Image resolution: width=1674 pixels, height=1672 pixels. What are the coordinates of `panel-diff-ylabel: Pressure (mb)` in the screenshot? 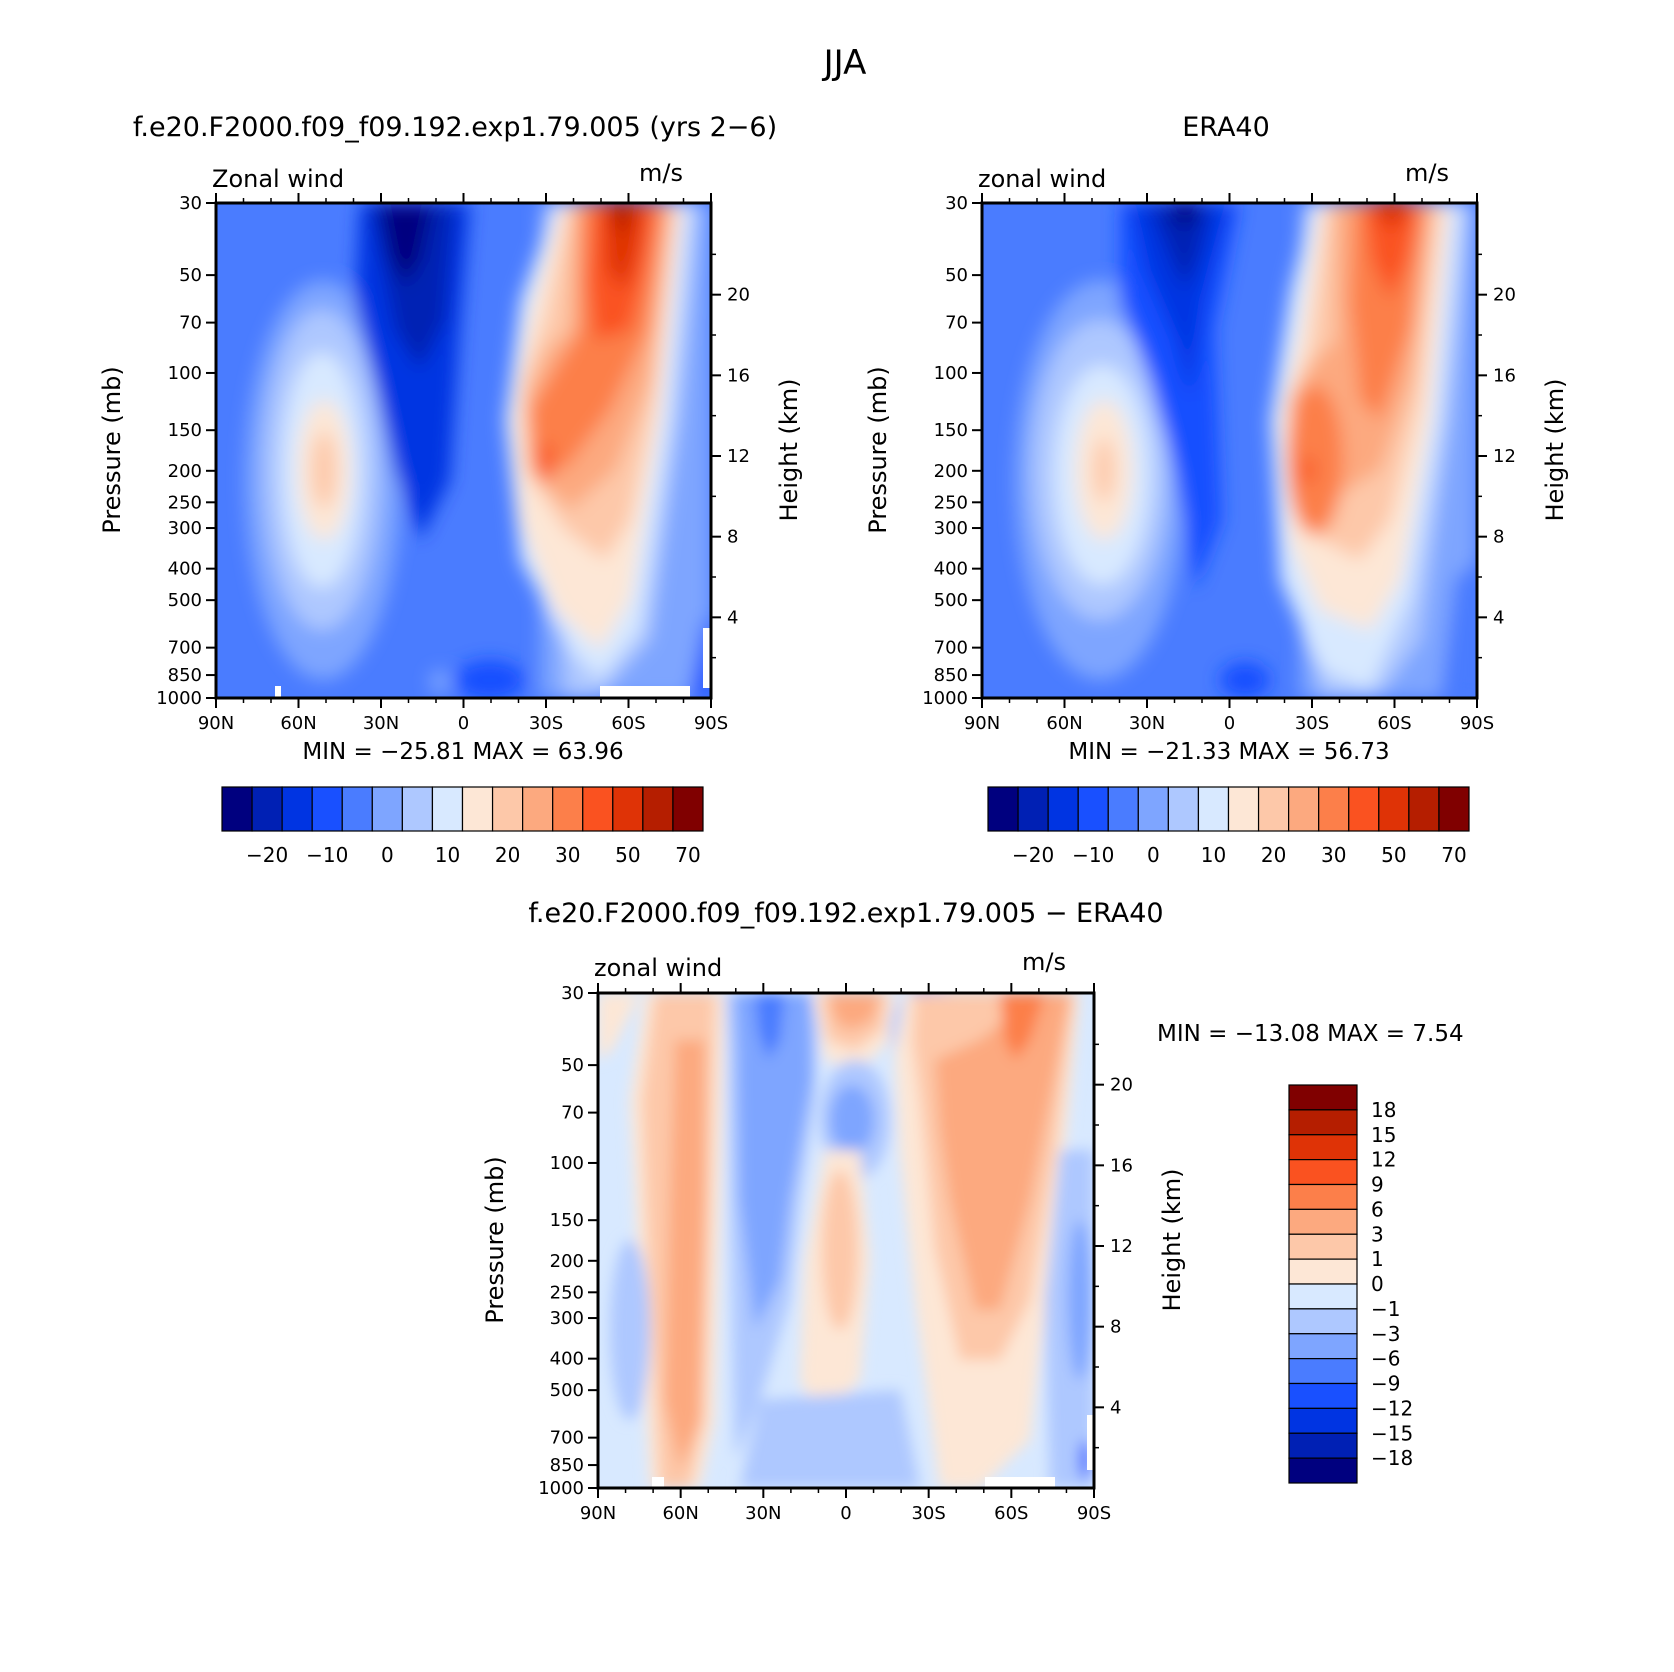 It's located at (495, 1239).